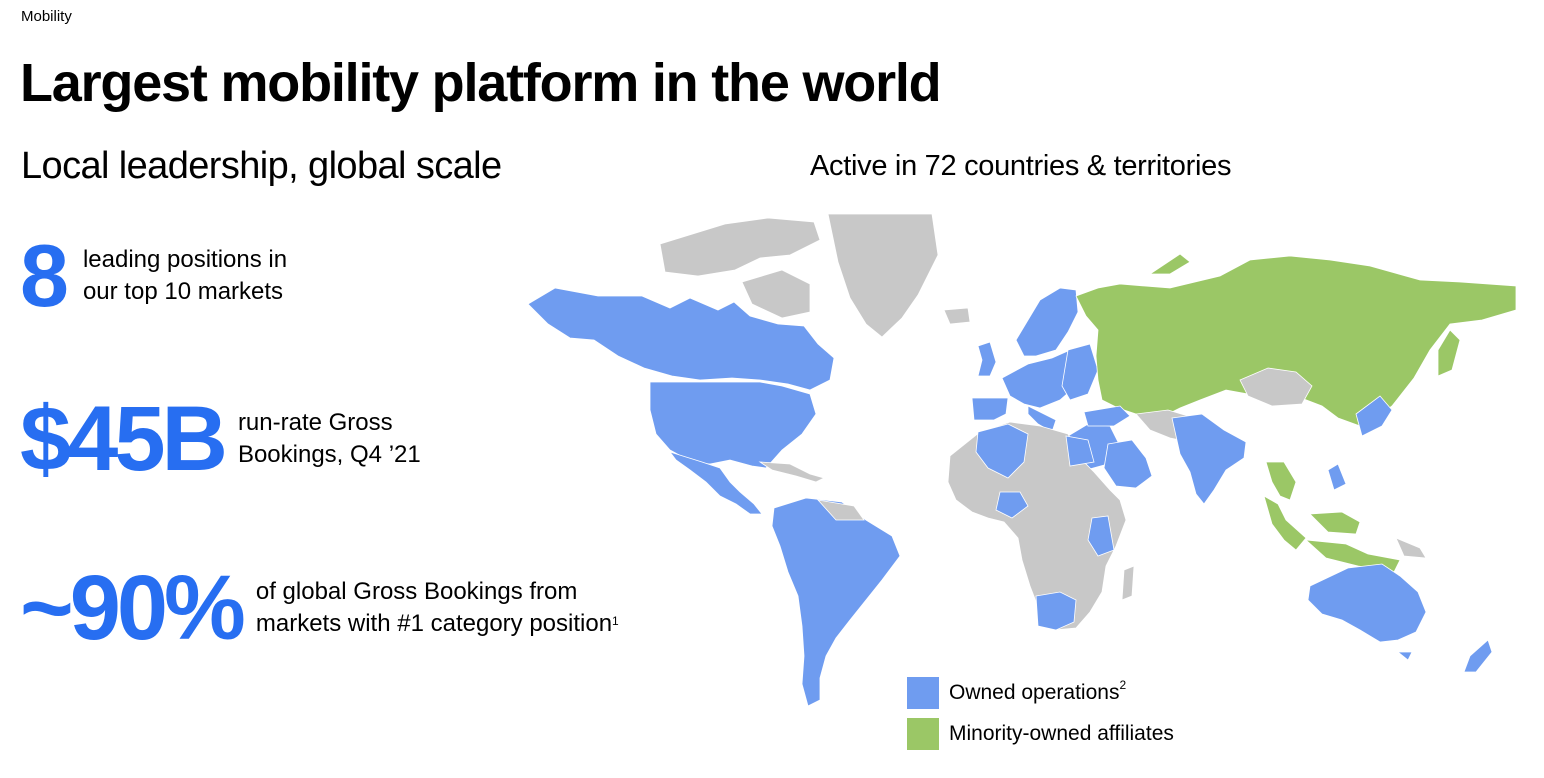  I want to click on japan-korea, so click(1374, 416).